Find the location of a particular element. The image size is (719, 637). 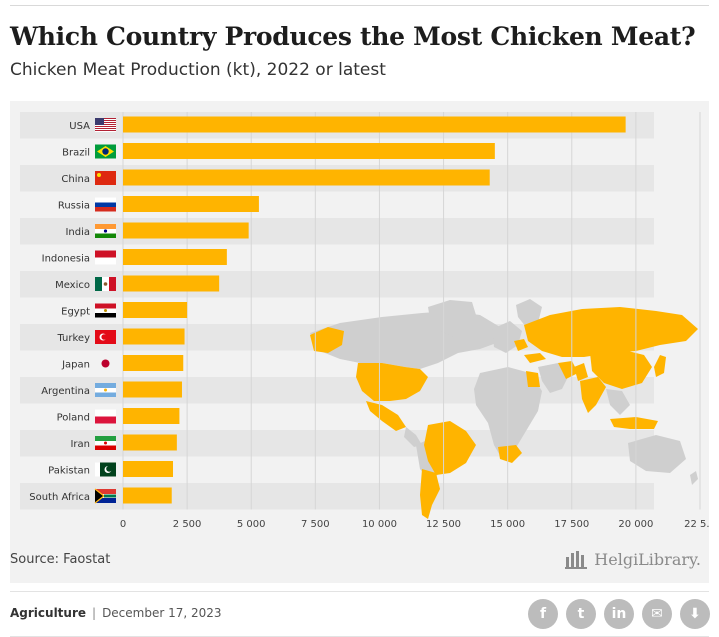

bar-usa is located at coordinates (374, 124).